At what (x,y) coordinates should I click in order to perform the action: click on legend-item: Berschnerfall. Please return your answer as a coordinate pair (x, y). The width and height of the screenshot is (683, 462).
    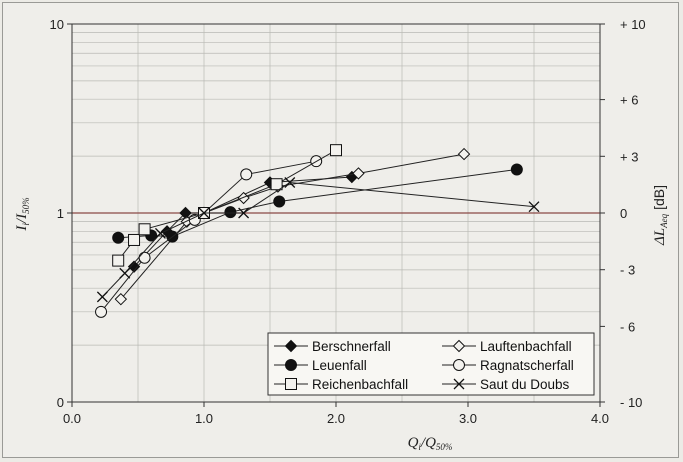
    Looking at the image, I should click on (332, 346).